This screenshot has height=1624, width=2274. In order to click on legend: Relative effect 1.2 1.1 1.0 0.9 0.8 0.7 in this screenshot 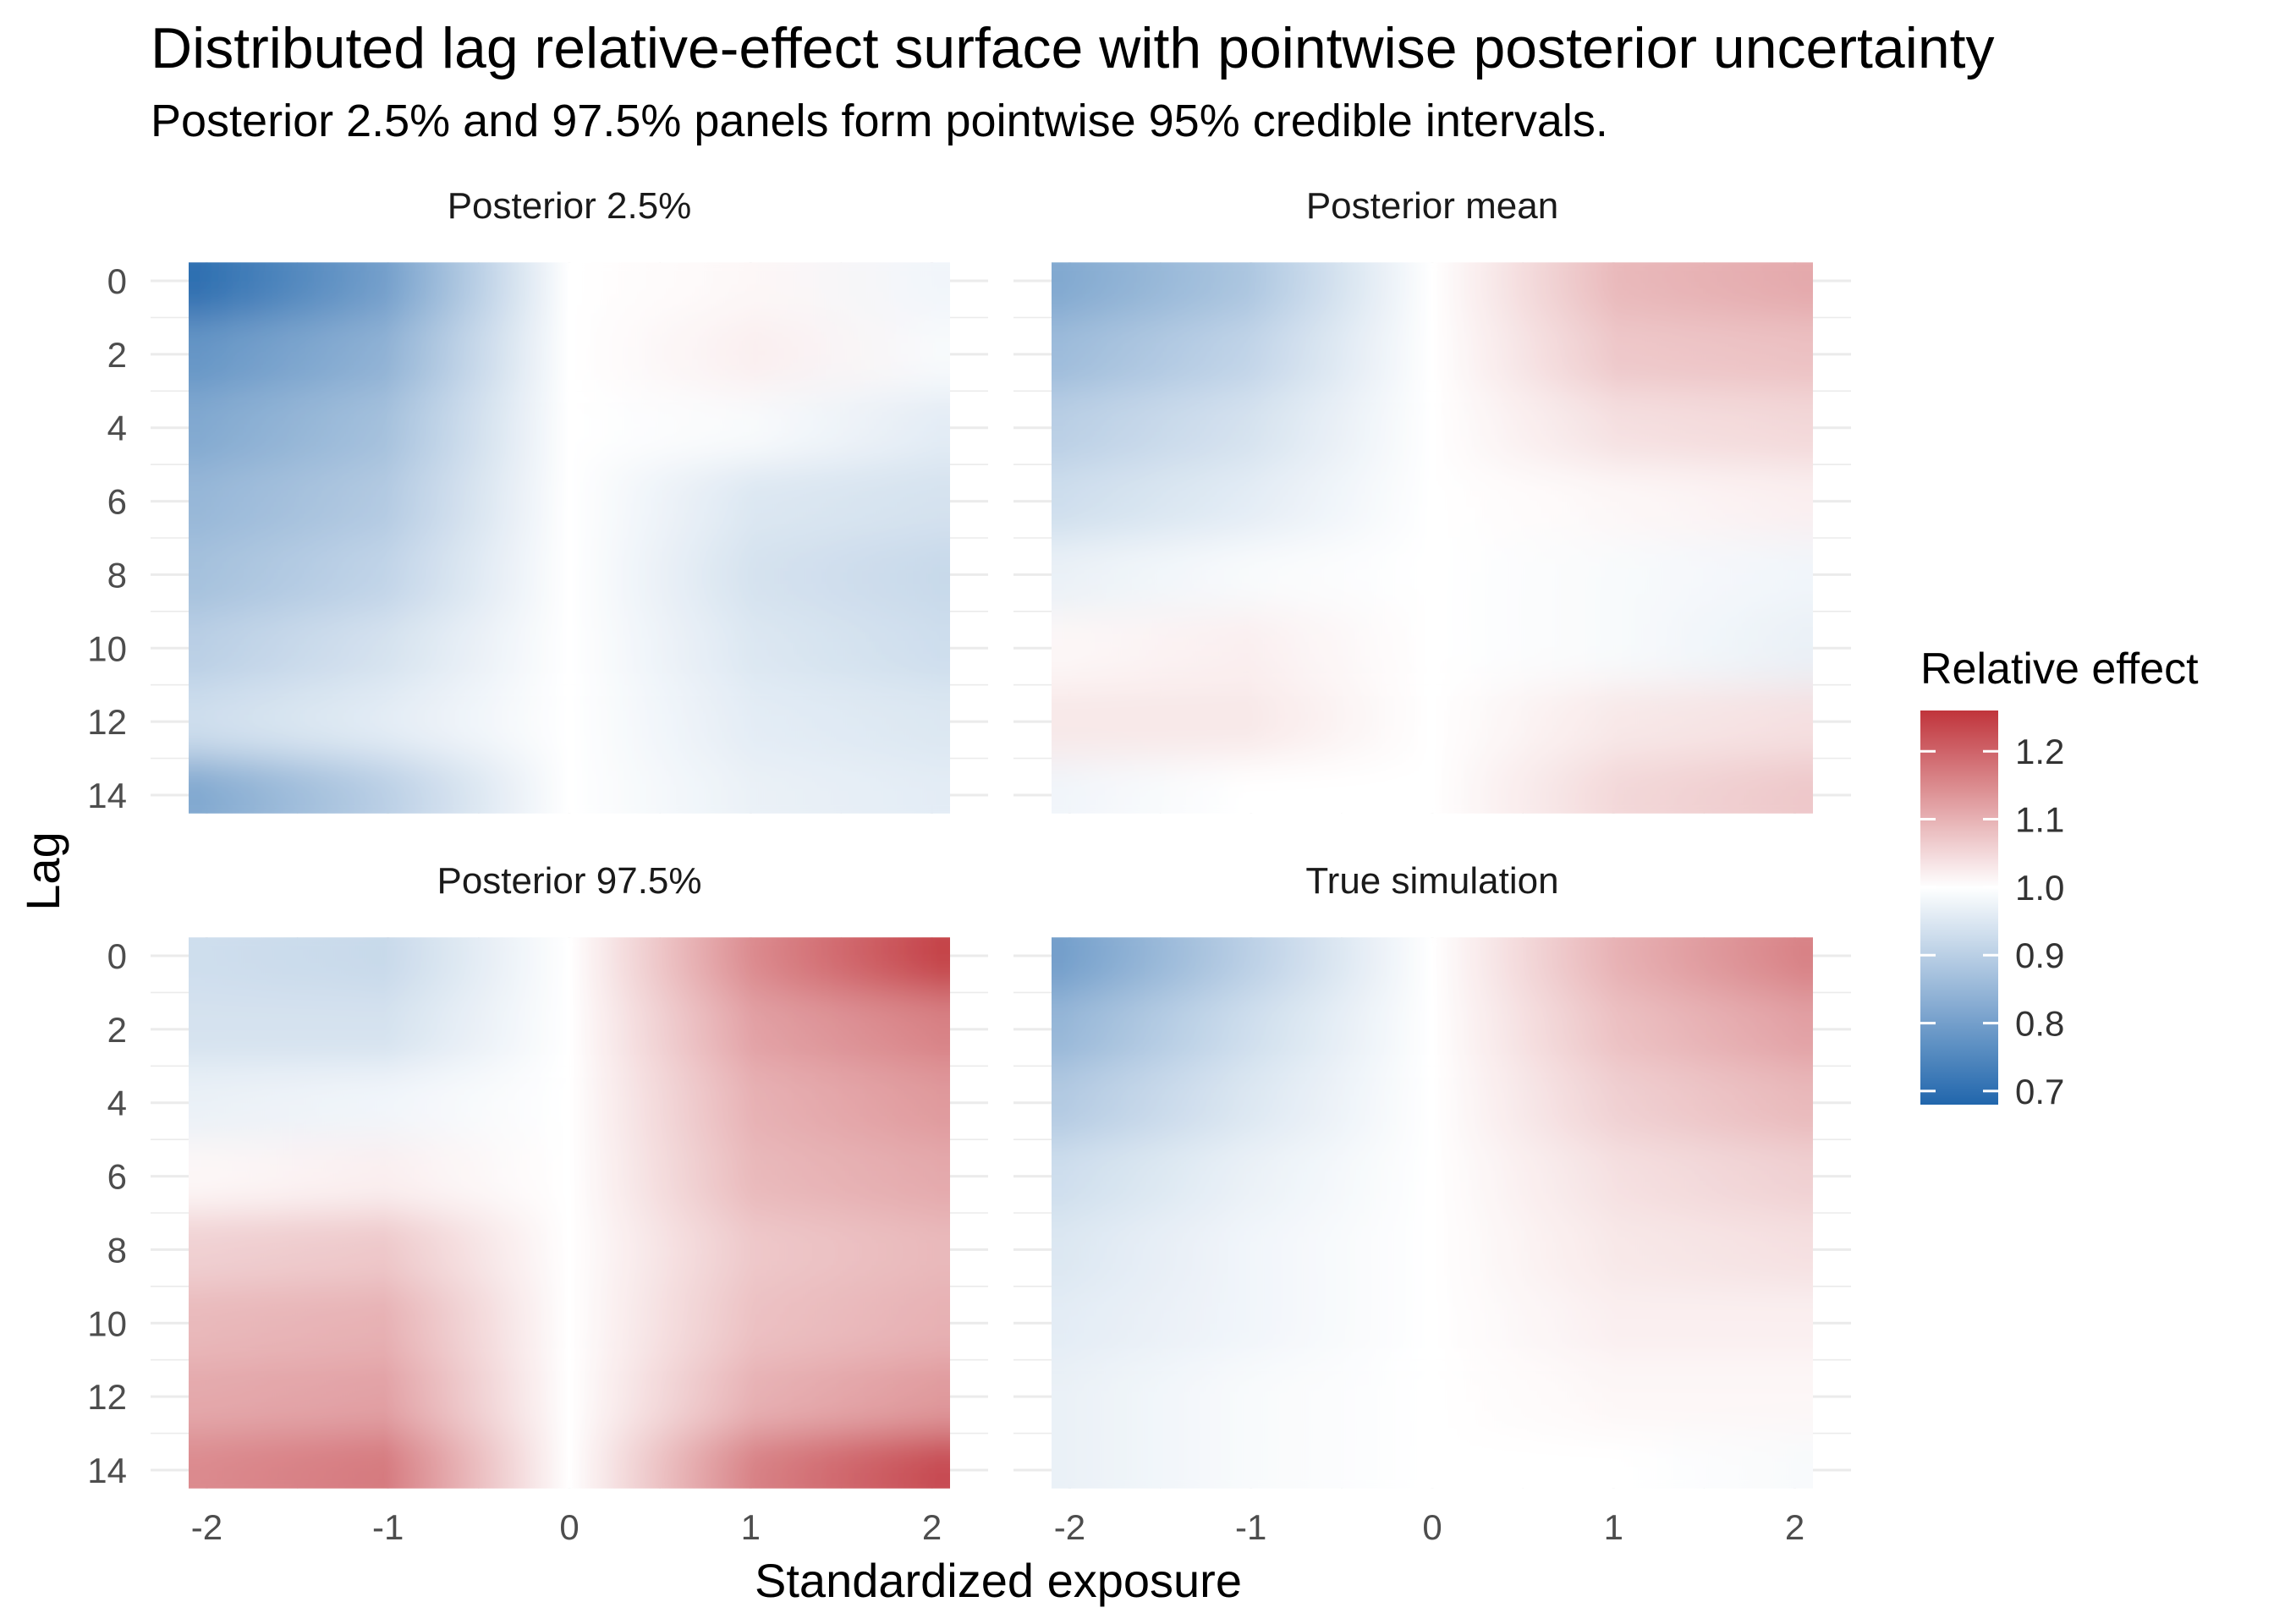, I will do `click(2059, 878)`.